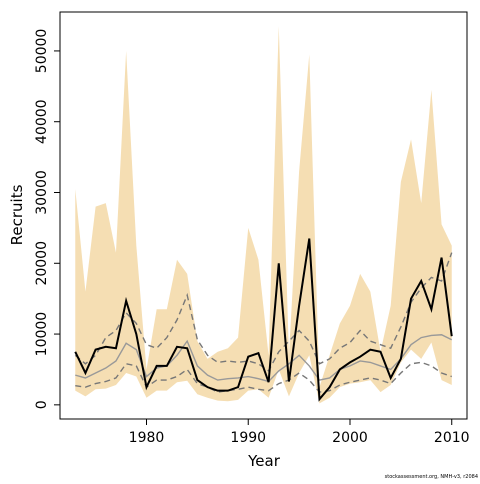 The height and width of the screenshot is (484, 480). What do you see at coordinates (42, 192) in the screenshot?
I see `y-tick-label: 30000` at bounding box center [42, 192].